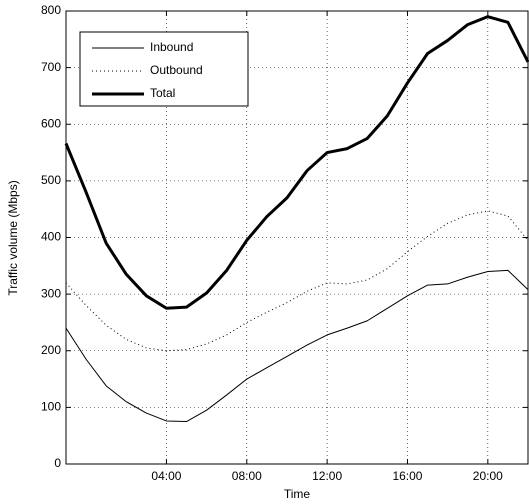  I want to click on x-tick-label: 20:00, so click(488, 476).